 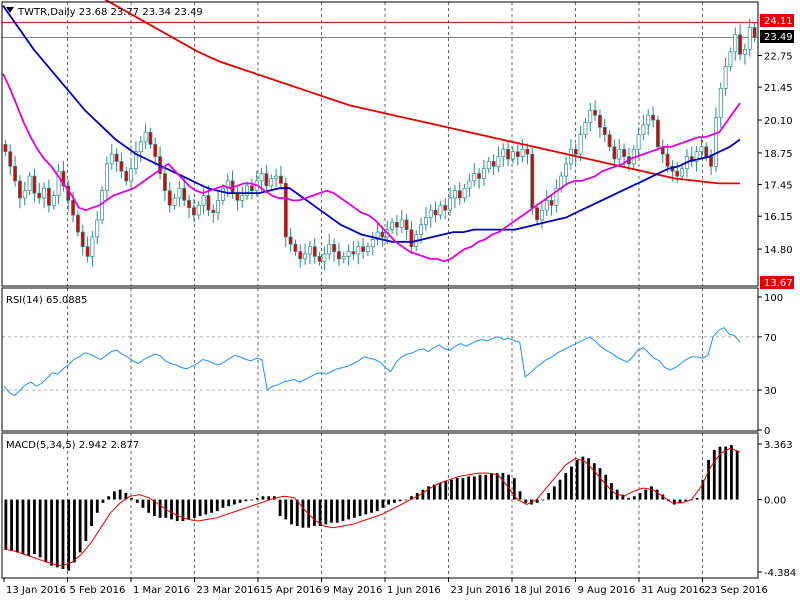 I want to click on rsi-panel, so click(x=380, y=361).